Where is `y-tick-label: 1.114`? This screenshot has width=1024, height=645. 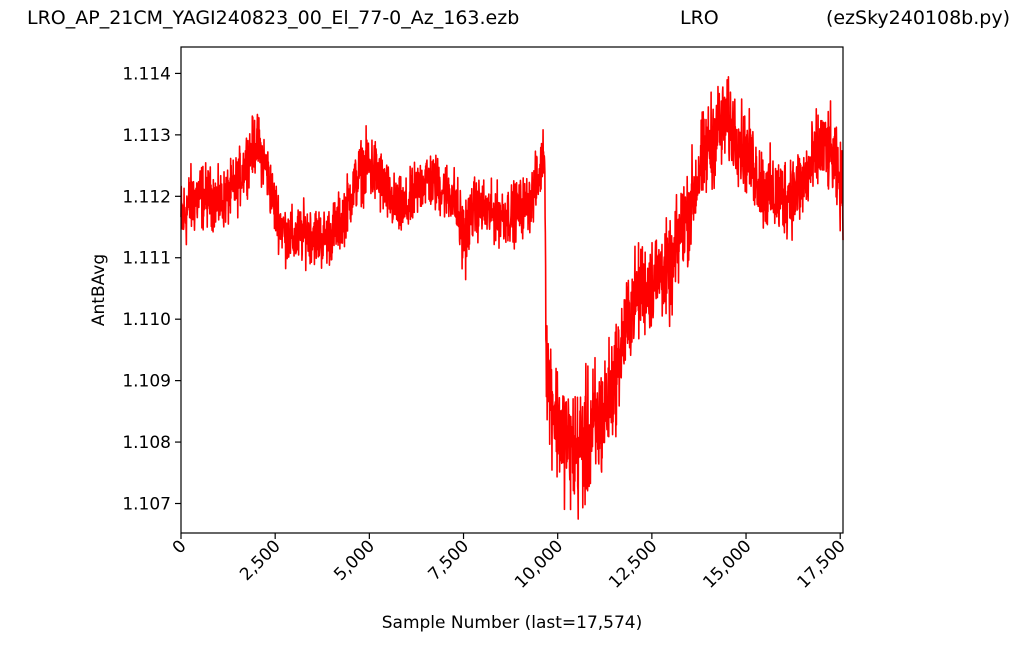
y-tick-label: 1.114 is located at coordinates (146, 74).